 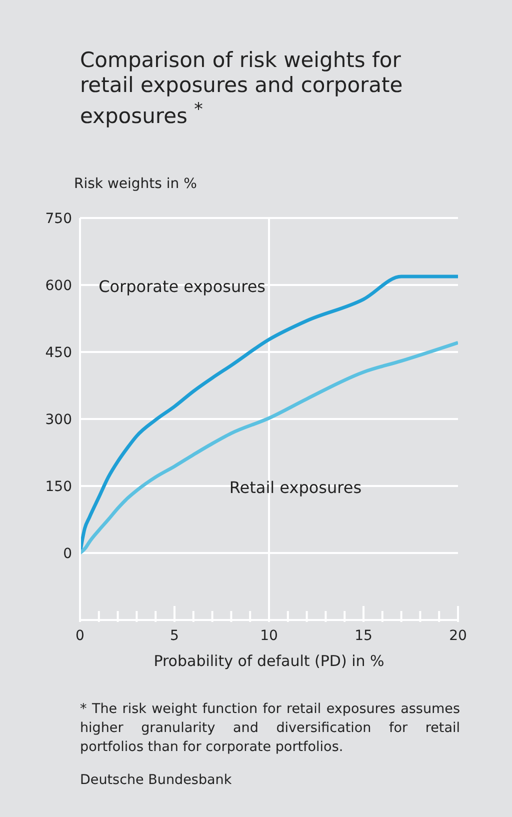 What do you see at coordinates (58, 218) in the screenshot?
I see `y-tick-label: 750` at bounding box center [58, 218].